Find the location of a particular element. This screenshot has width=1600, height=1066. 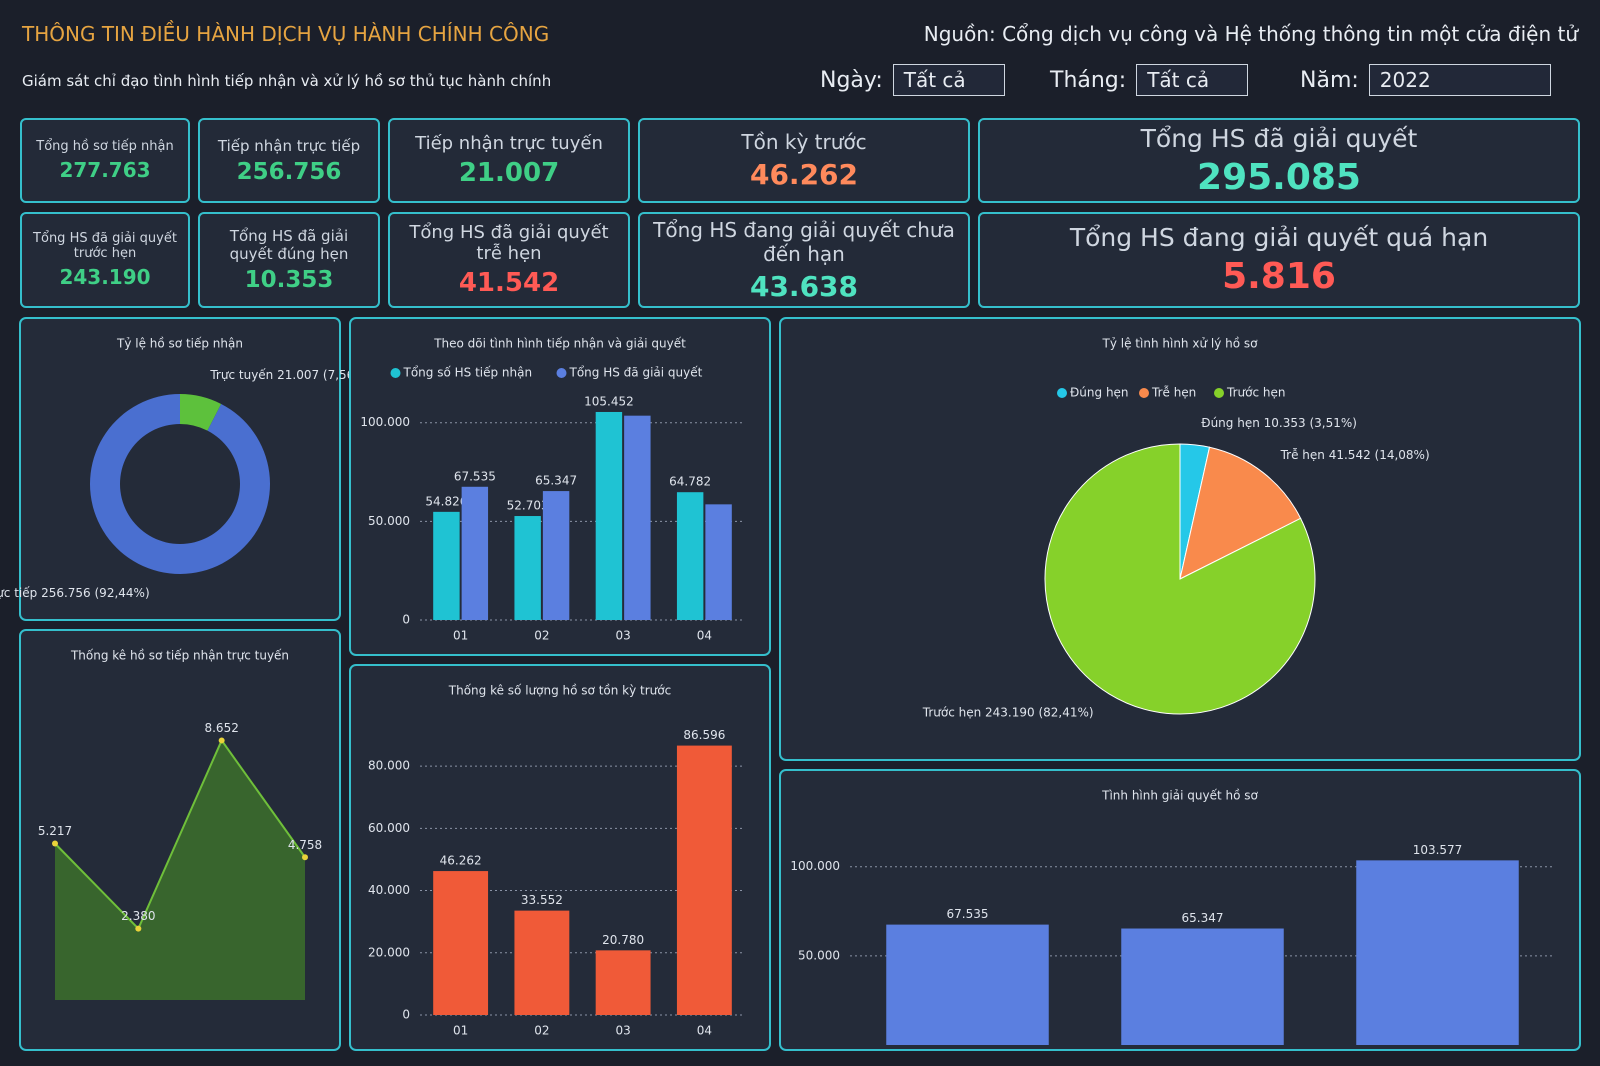

kpi-card: Tổng HS đã giải quyết đúng hẹn 10.353 is located at coordinates (289, 260).